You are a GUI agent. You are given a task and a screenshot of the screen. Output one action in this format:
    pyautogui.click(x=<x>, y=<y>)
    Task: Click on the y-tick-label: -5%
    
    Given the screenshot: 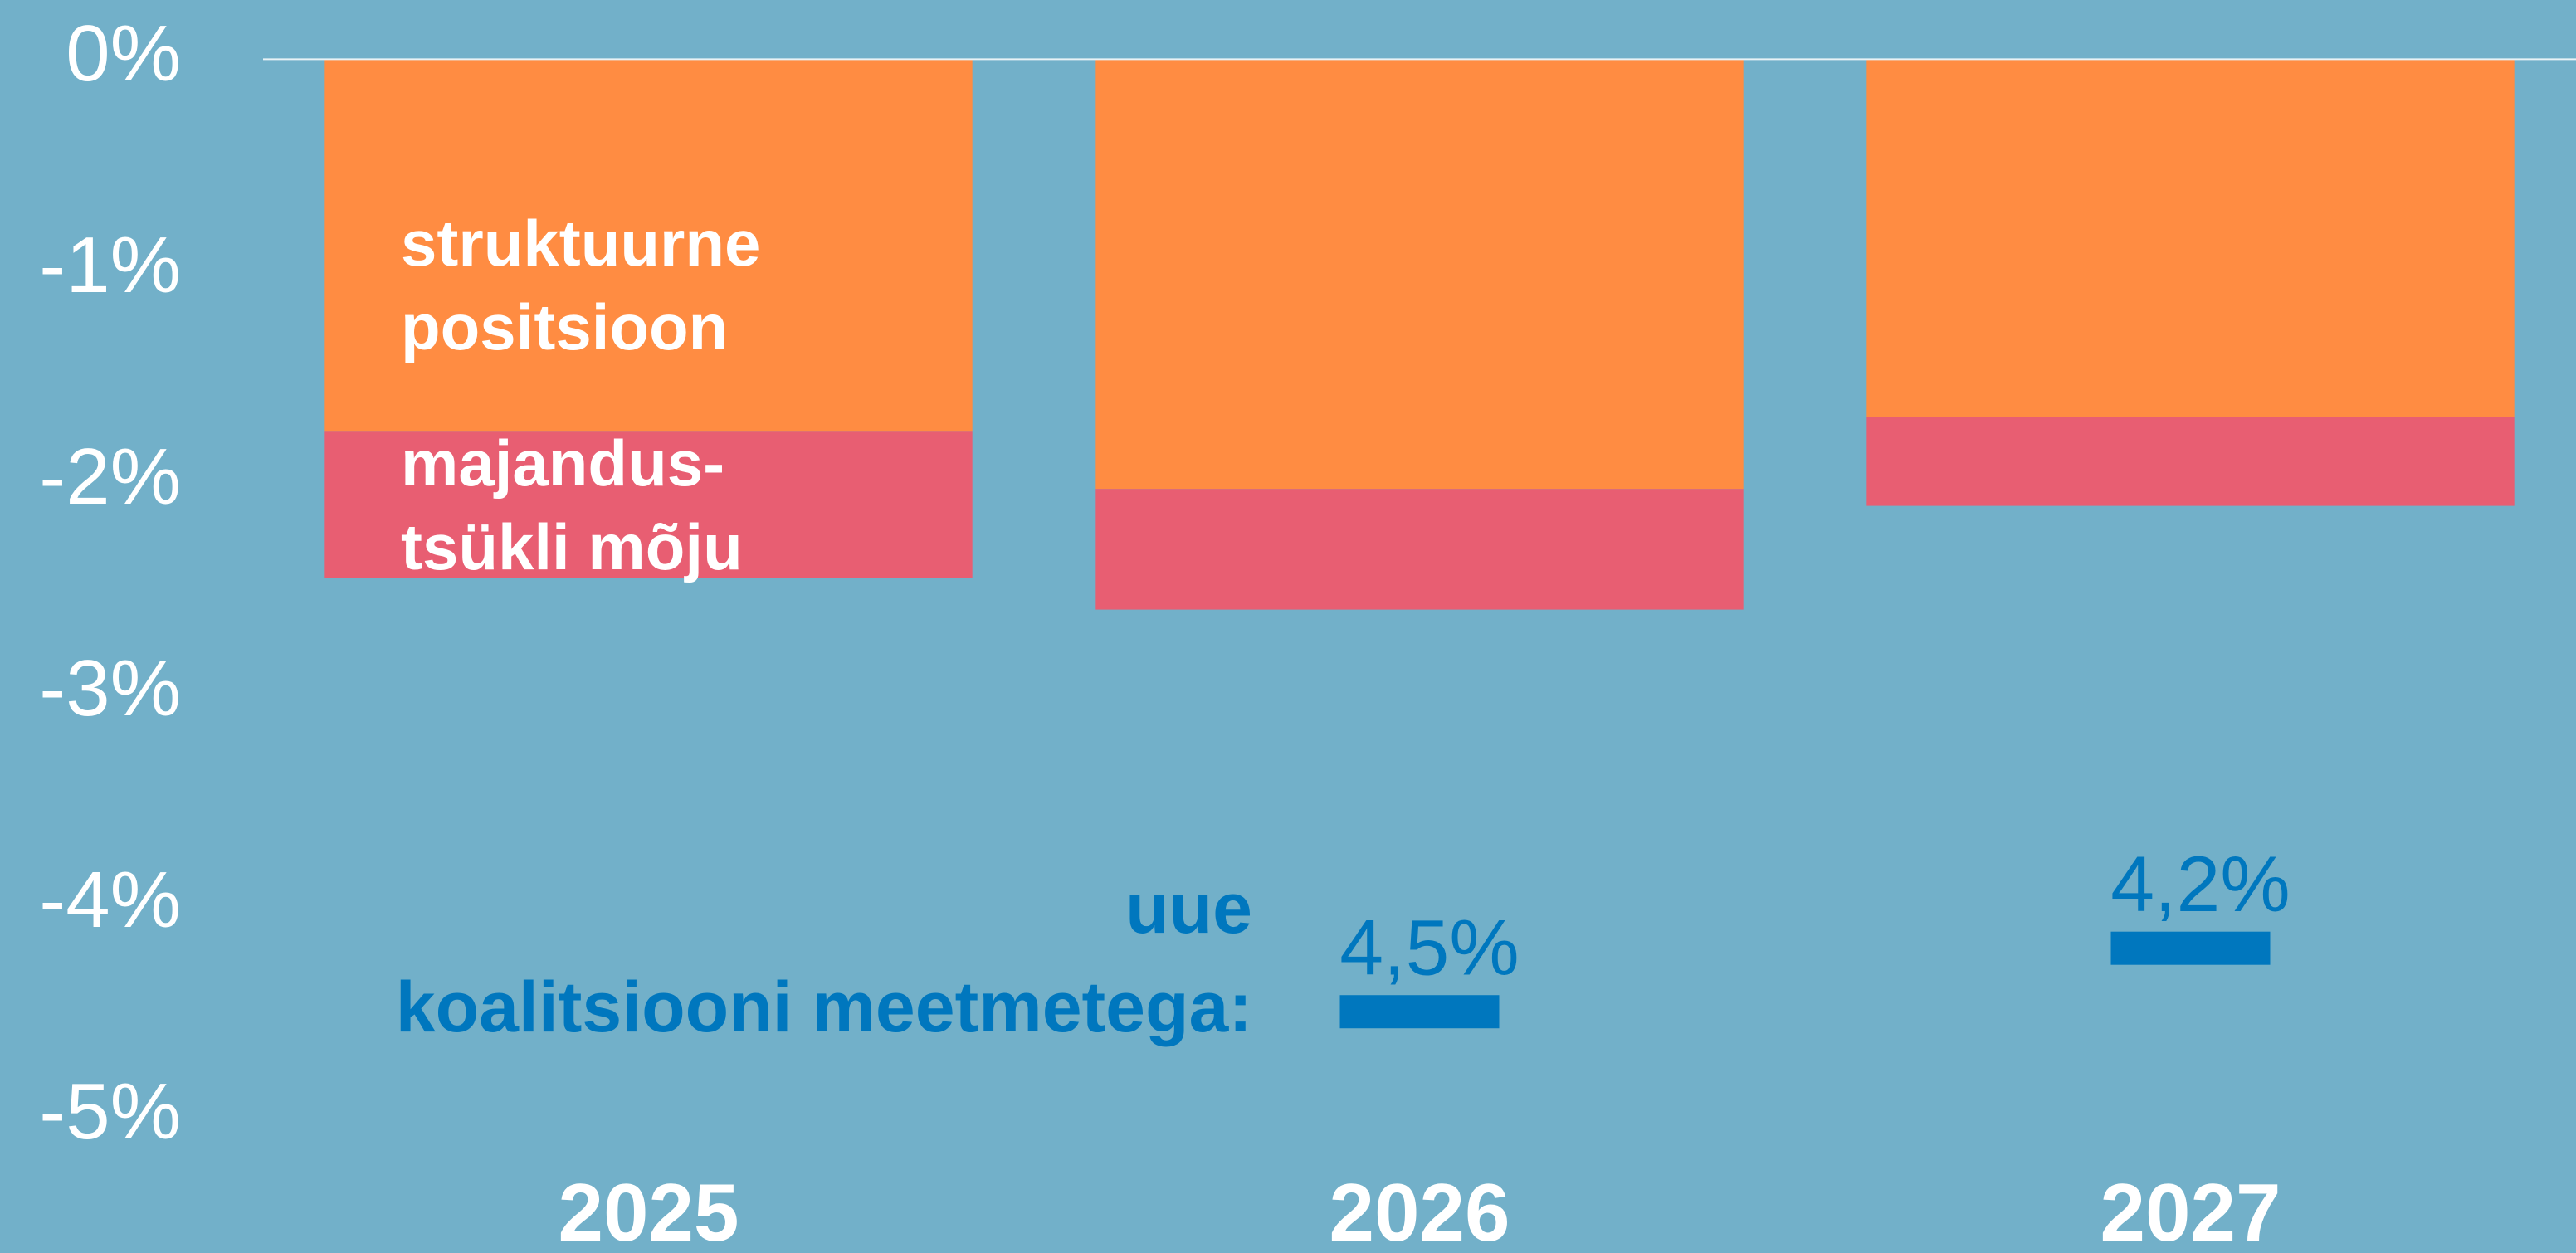 What is the action you would take?
    pyautogui.click(x=110, y=1111)
    